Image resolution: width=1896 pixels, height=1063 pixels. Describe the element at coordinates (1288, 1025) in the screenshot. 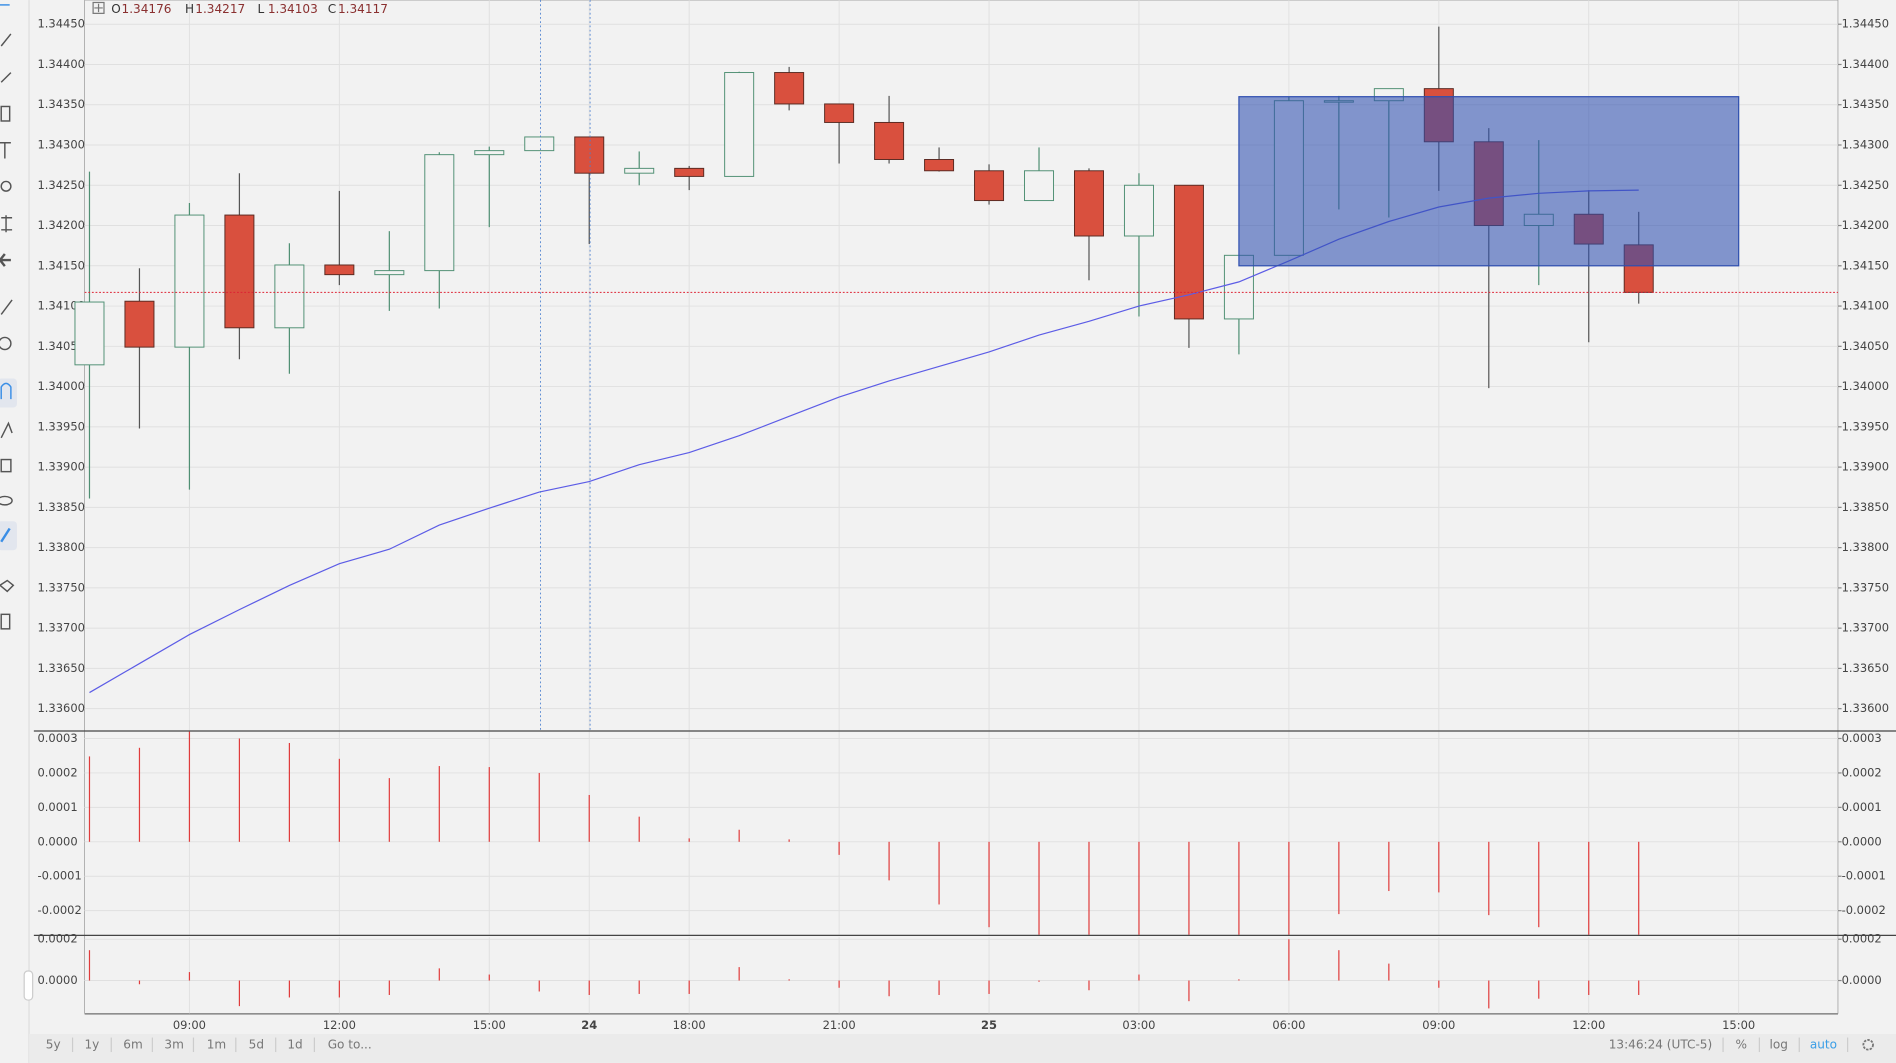

I see `x-tick-label: 06:00` at that location.